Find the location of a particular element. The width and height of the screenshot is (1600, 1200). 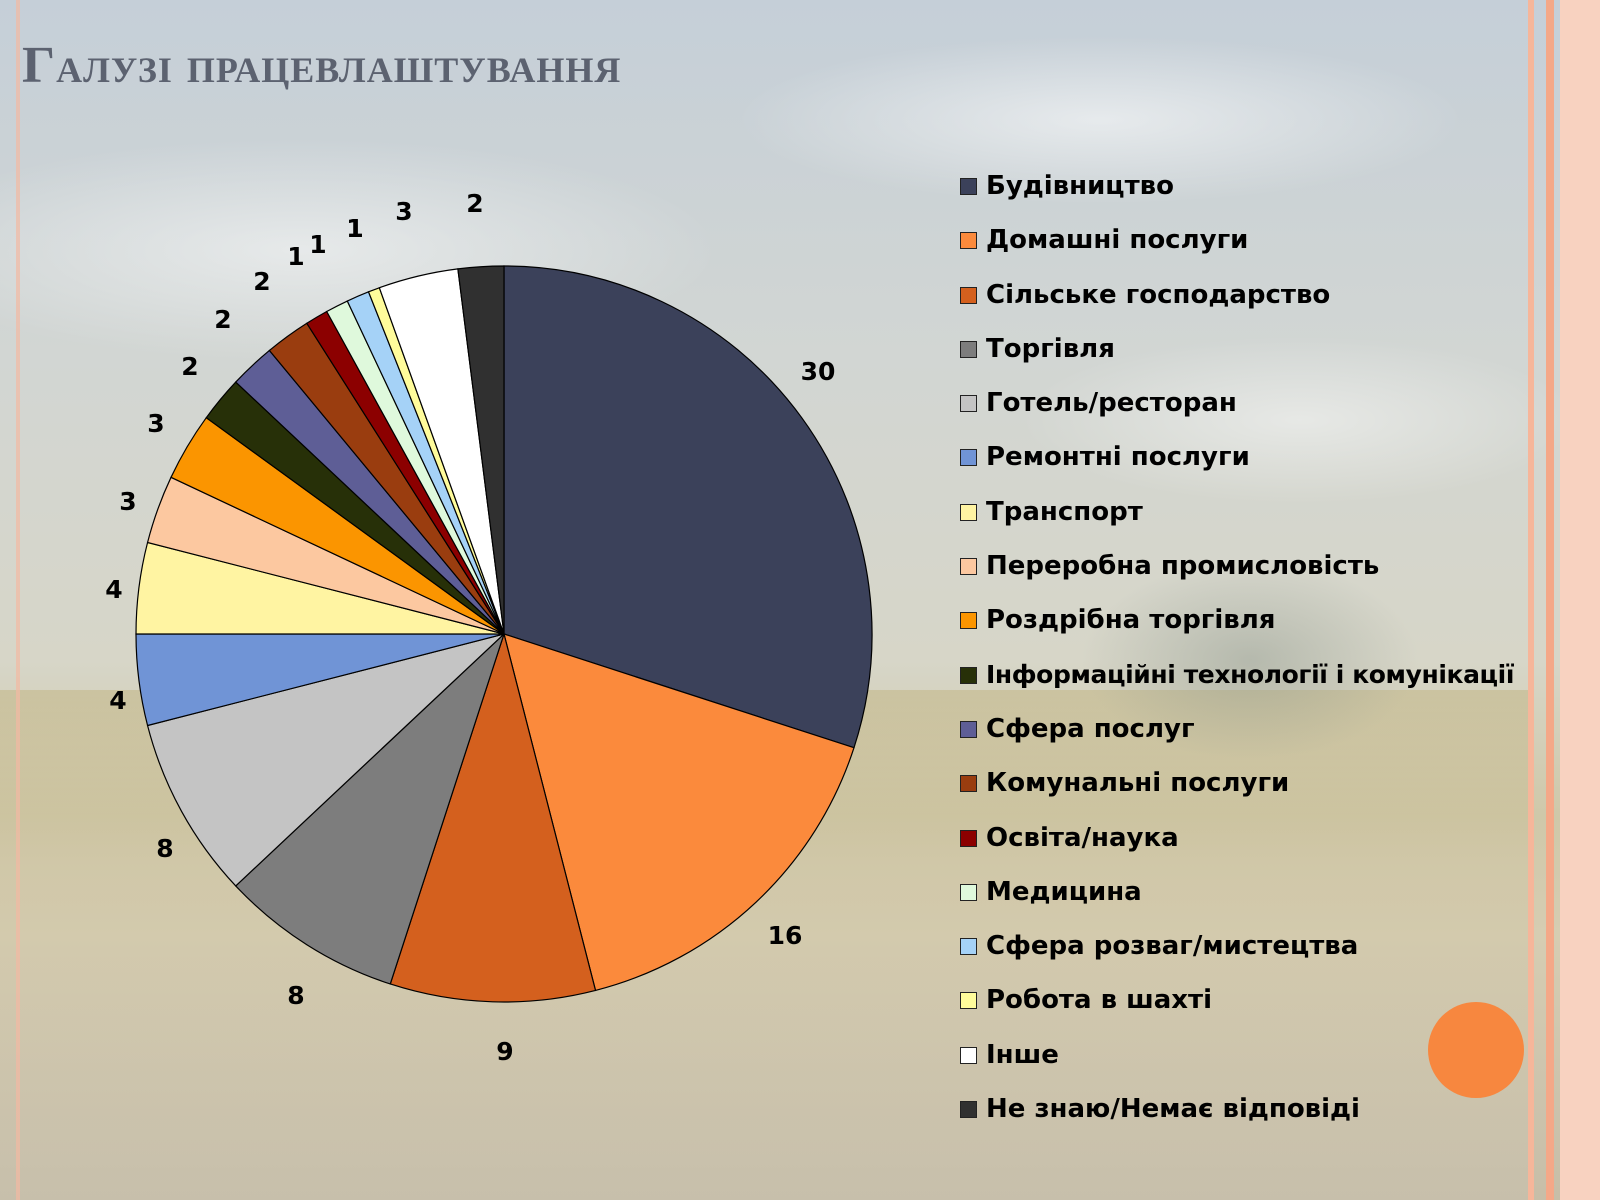

data-label-10: 2 is located at coordinates (189, 366).